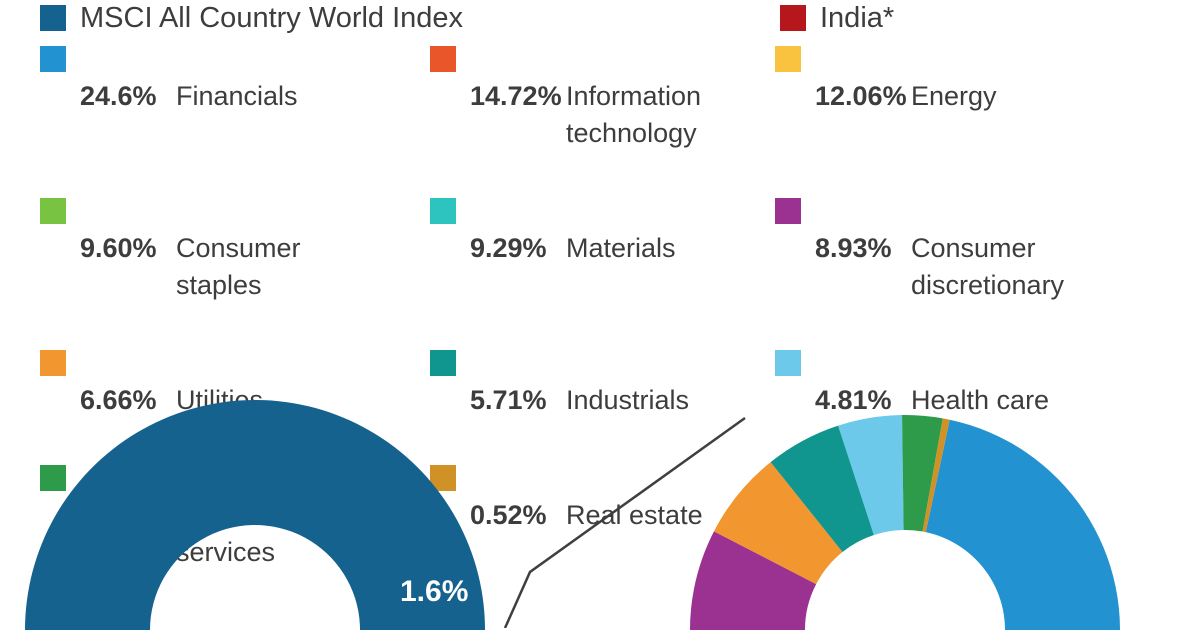 The height and width of the screenshot is (635, 1200). What do you see at coordinates (621, 248) in the screenshot?
I see `legend-label: Materials` at bounding box center [621, 248].